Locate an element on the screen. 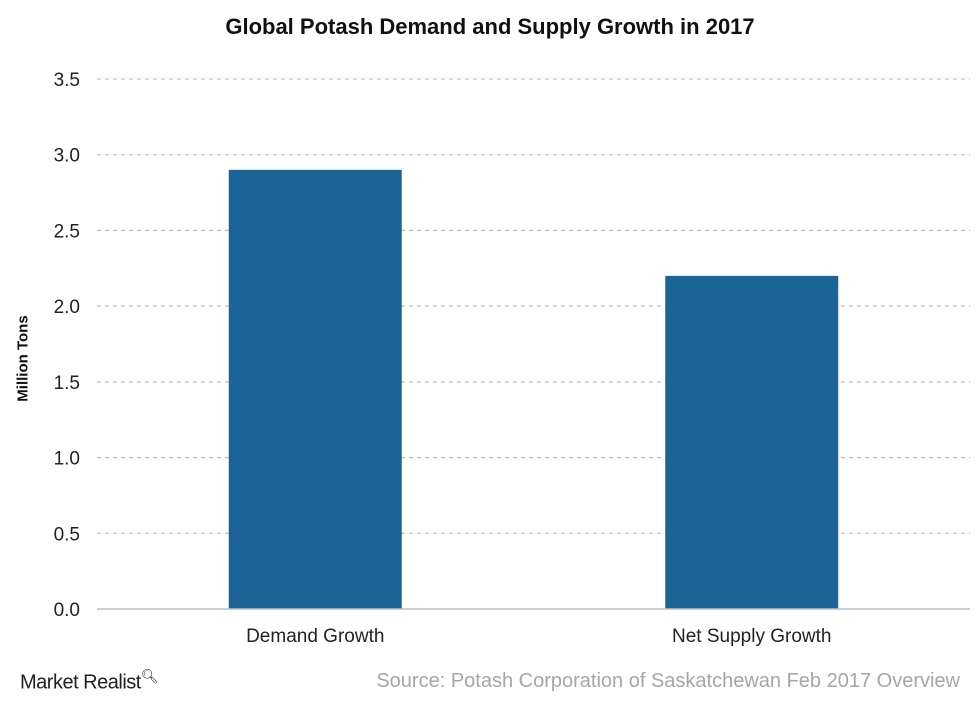  y-tick-label: 0.0 is located at coordinates (67, 610).